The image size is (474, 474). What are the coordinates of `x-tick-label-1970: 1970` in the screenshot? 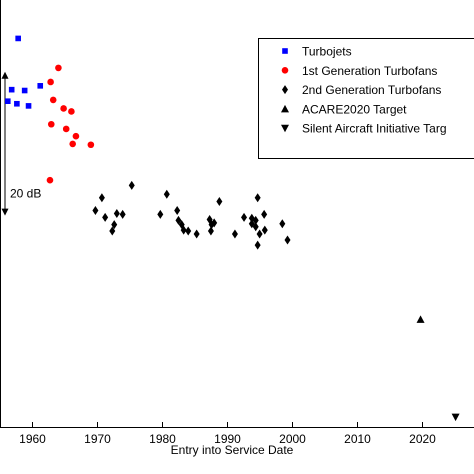 It's located at (97, 439).